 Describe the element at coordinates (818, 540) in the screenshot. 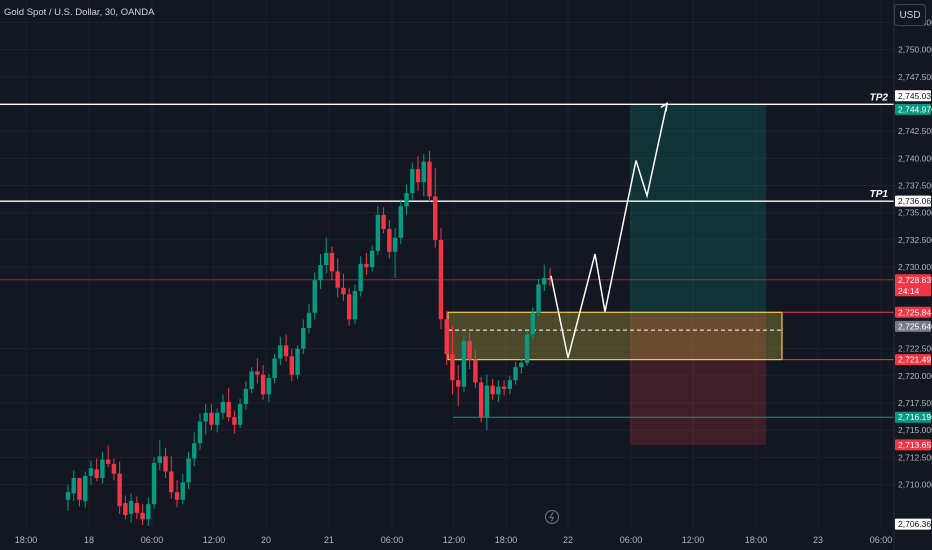

I see `time-tick-label: 23` at that location.